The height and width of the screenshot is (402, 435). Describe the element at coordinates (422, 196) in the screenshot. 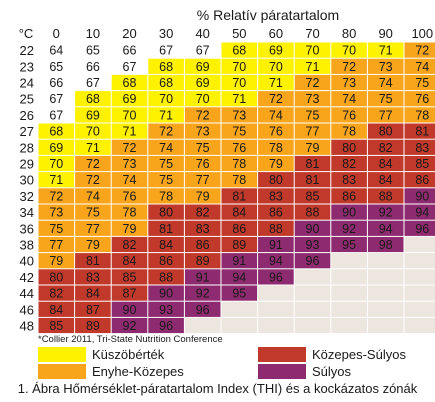

I see `cell-value-label: 90` at that location.